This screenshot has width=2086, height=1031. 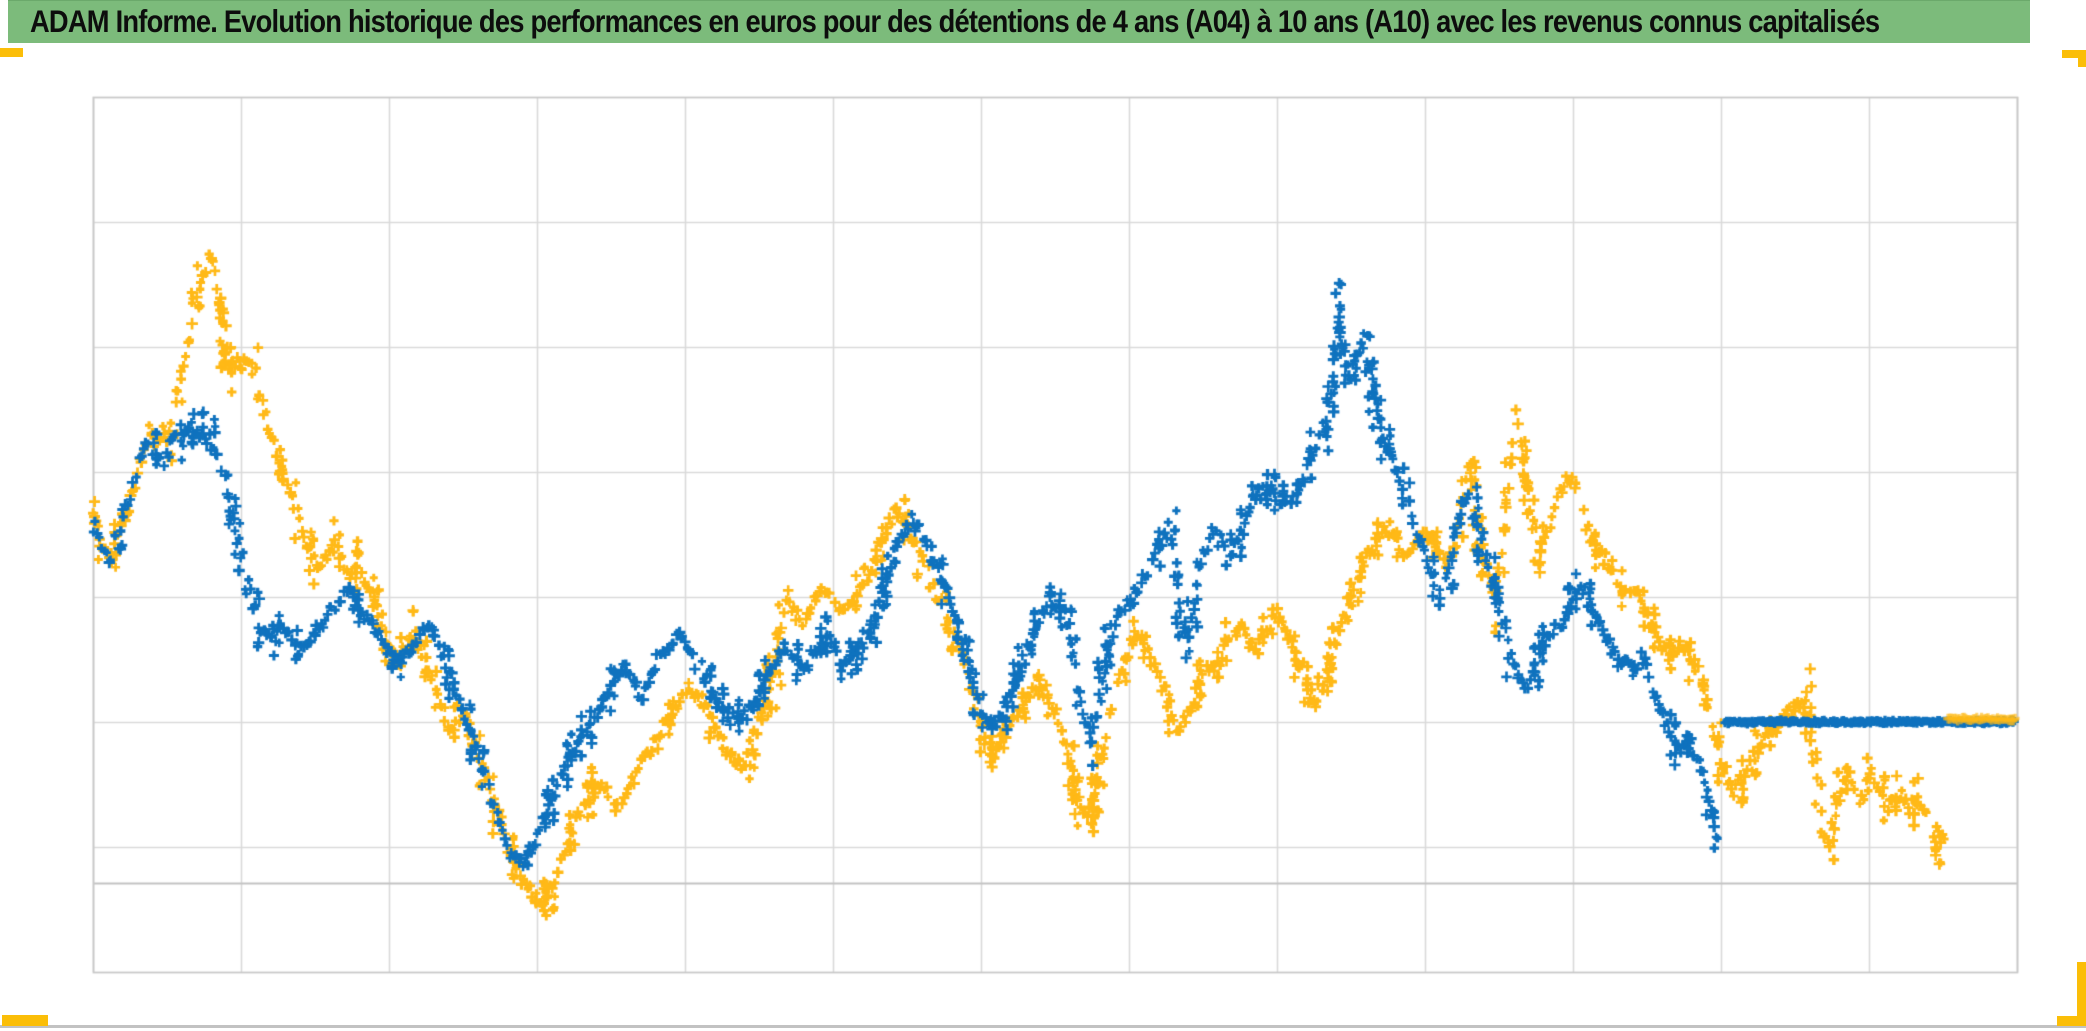 What do you see at coordinates (2082, 58) in the screenshot?
I see `selection-handle-top-right-v` at bounding box center [2082, 58].